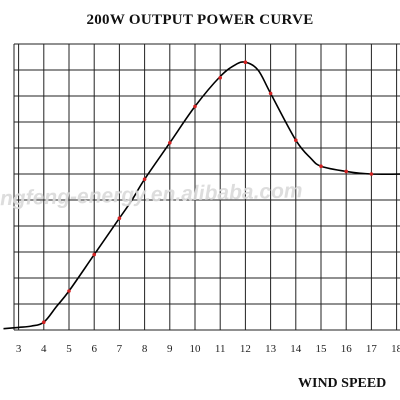  I want to click on x-tick-labels: 3 4 5 6 7 8 9 10 11 12 13 14 15 16 17 18, so click(208, 349).